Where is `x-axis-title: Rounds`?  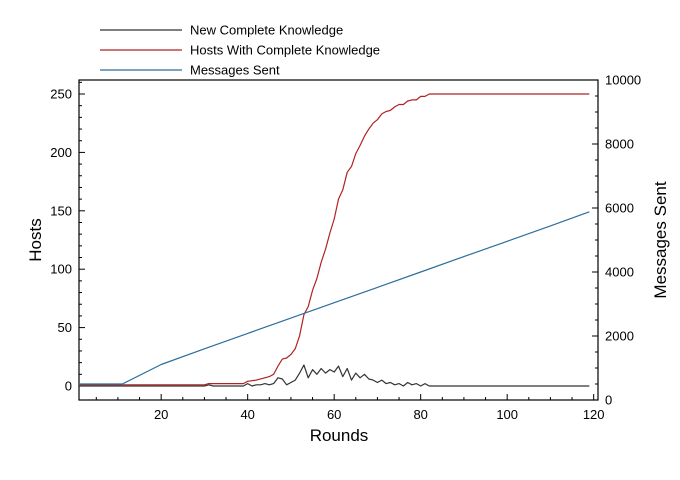 x-axis-title: Rounds is located at coordinates (339, 435).